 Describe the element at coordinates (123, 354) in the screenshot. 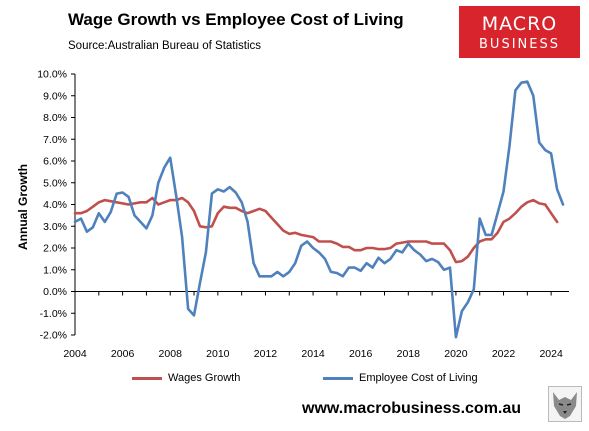

I see `x-tick-label: 2006` at that location.